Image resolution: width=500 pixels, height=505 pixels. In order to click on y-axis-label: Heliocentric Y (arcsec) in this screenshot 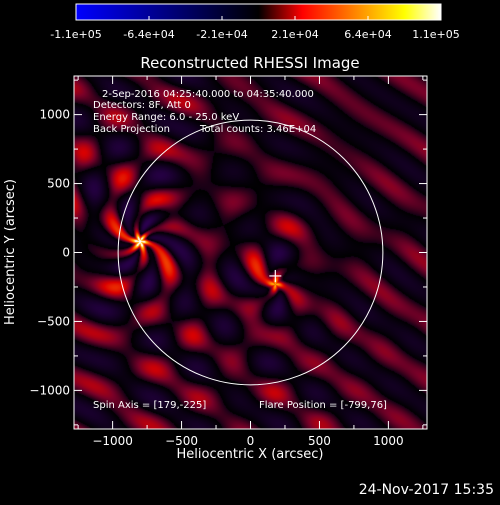, I will do `click(10, 252)`.